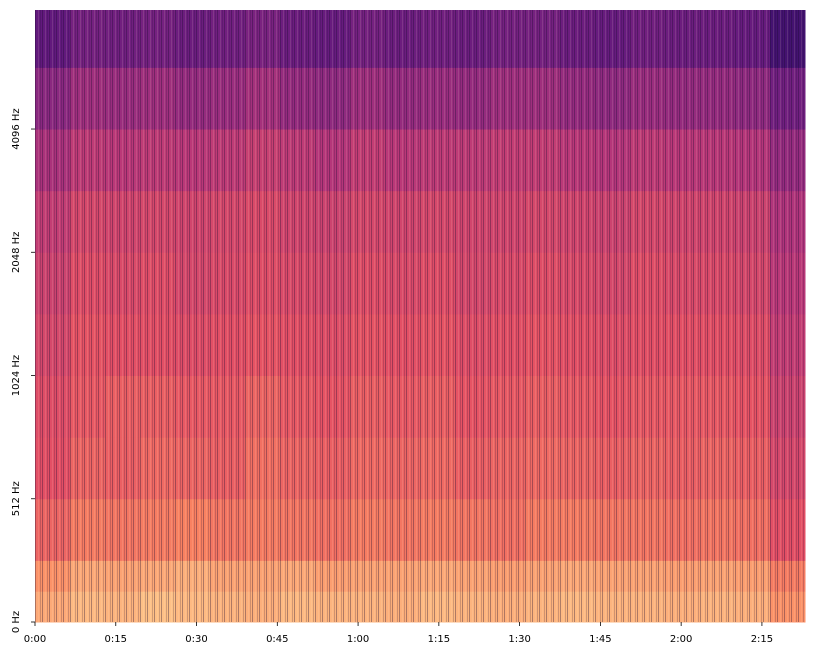  I want to click on x-tick-label: 2:15, so click(762, 639).